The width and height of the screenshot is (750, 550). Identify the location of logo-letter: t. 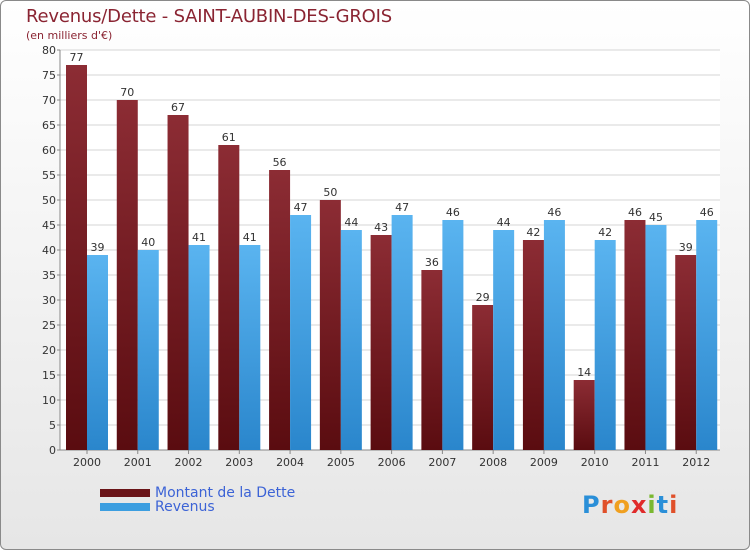
(663, 505).